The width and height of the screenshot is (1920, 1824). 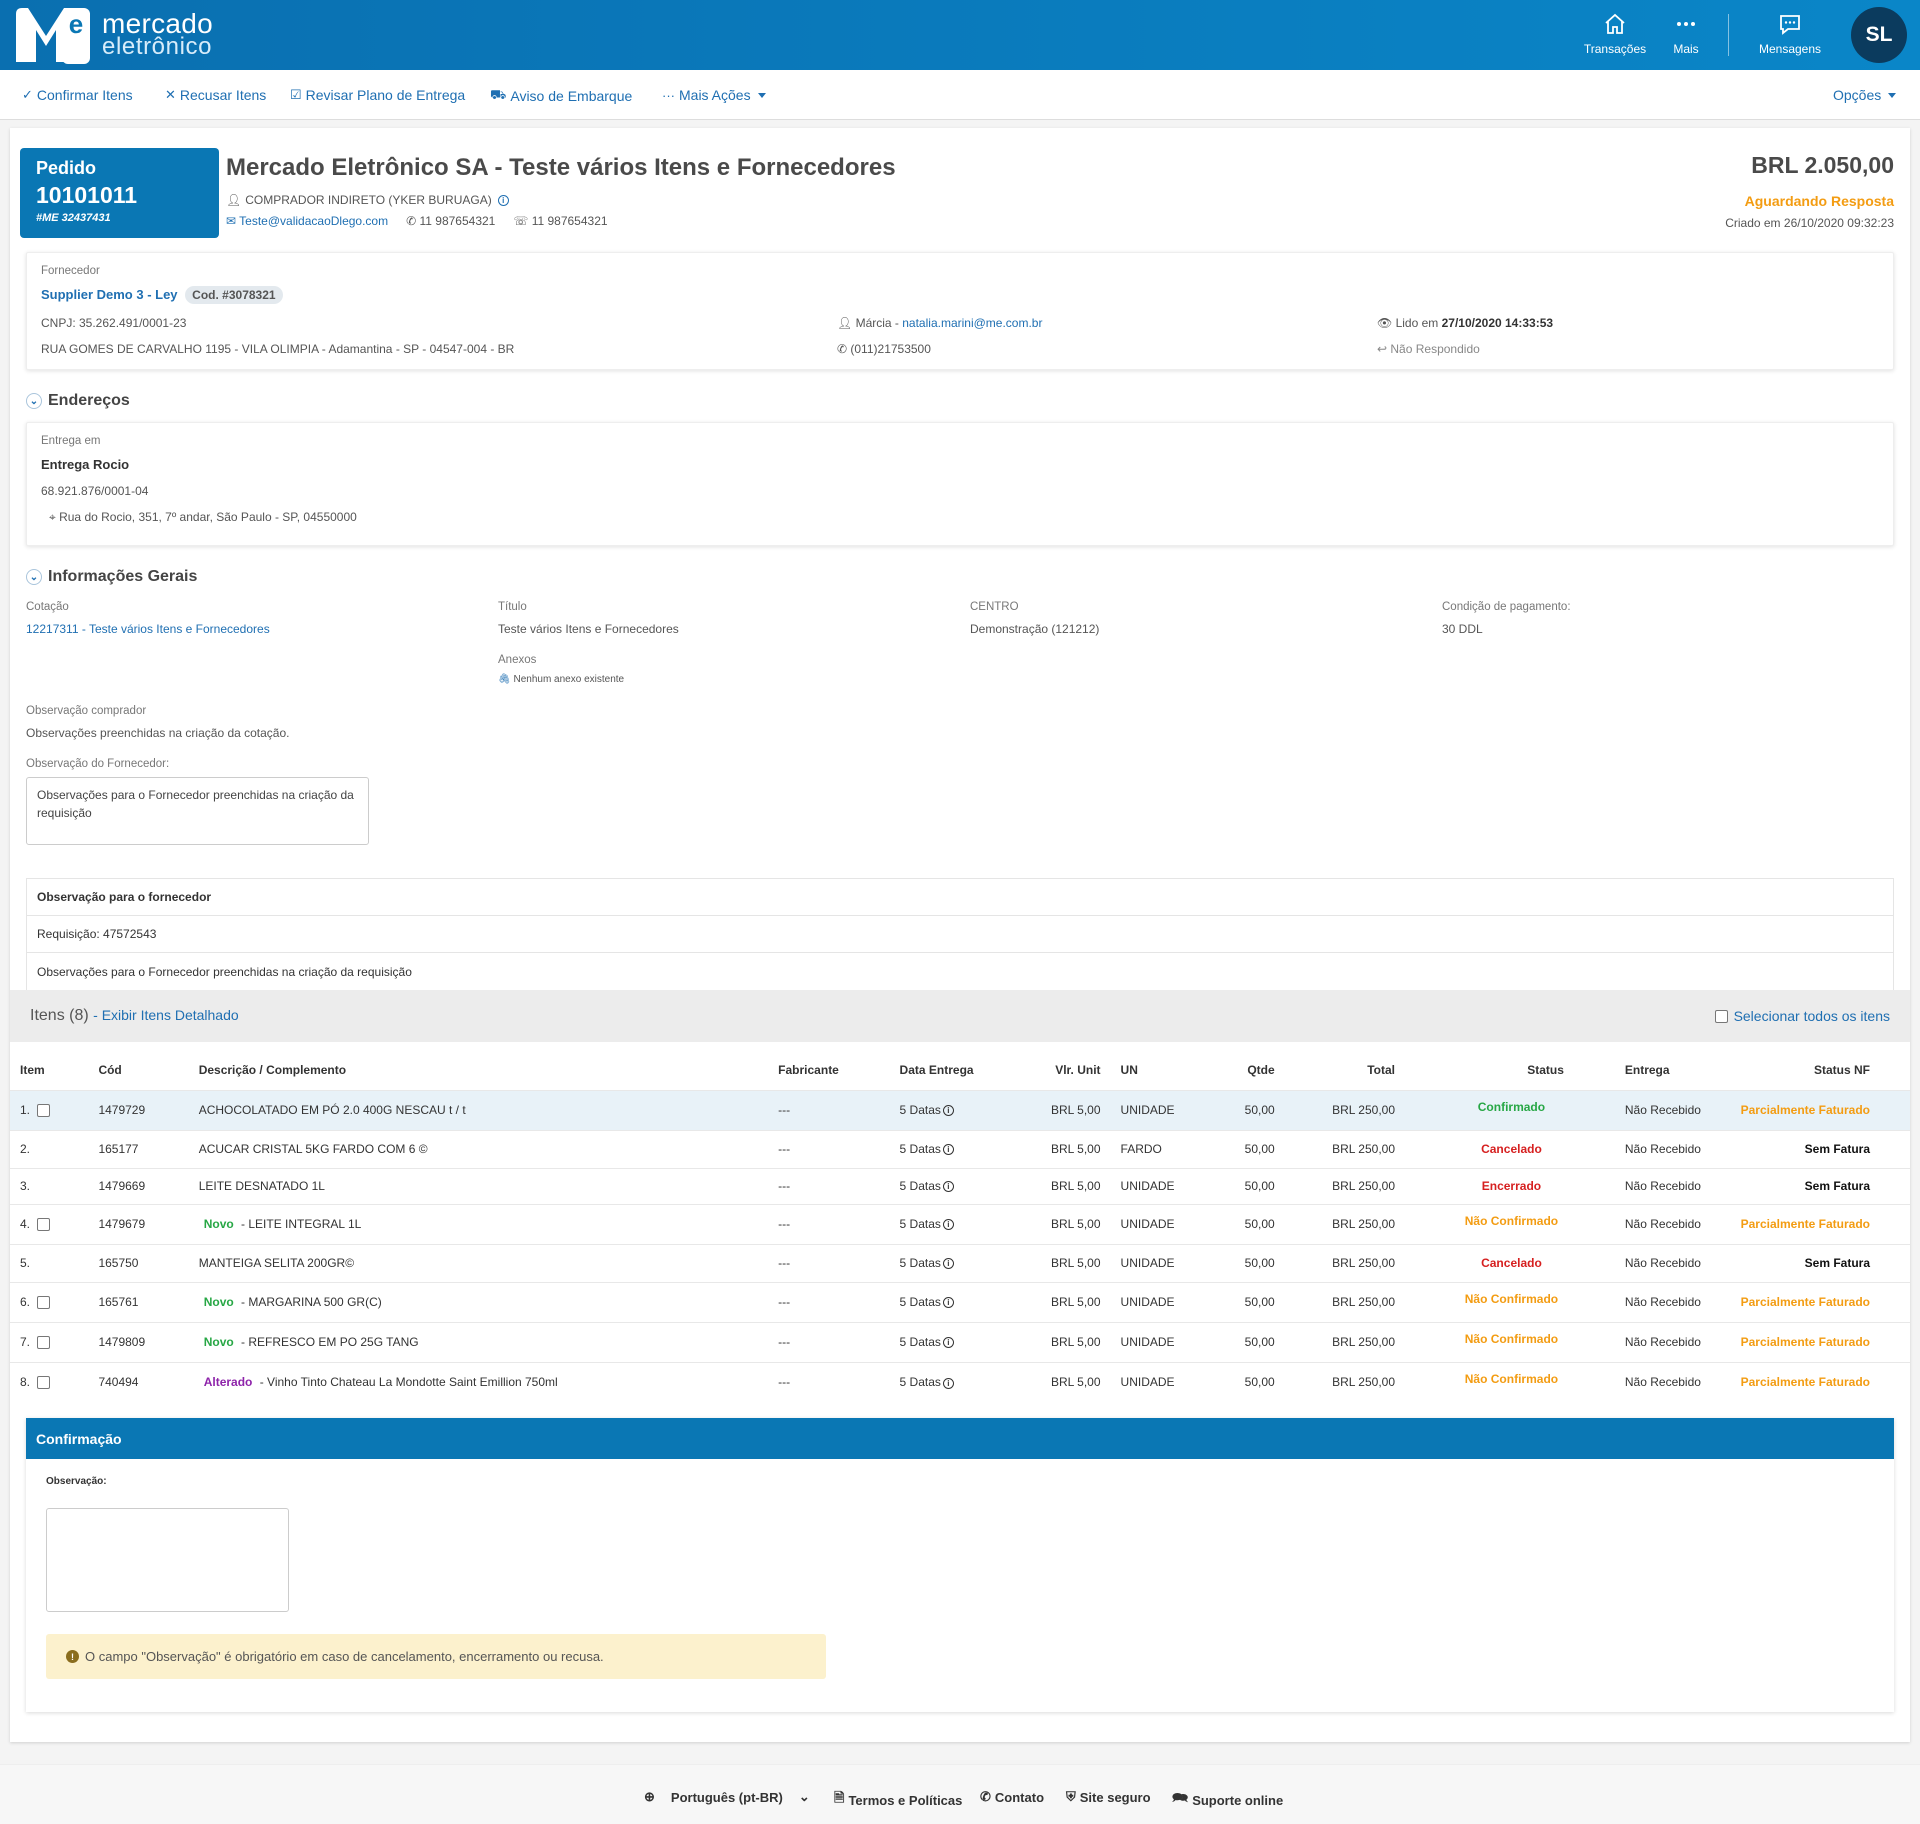 I want to click on col-nf-status: Status NF, so click(x=1841, y=1069).